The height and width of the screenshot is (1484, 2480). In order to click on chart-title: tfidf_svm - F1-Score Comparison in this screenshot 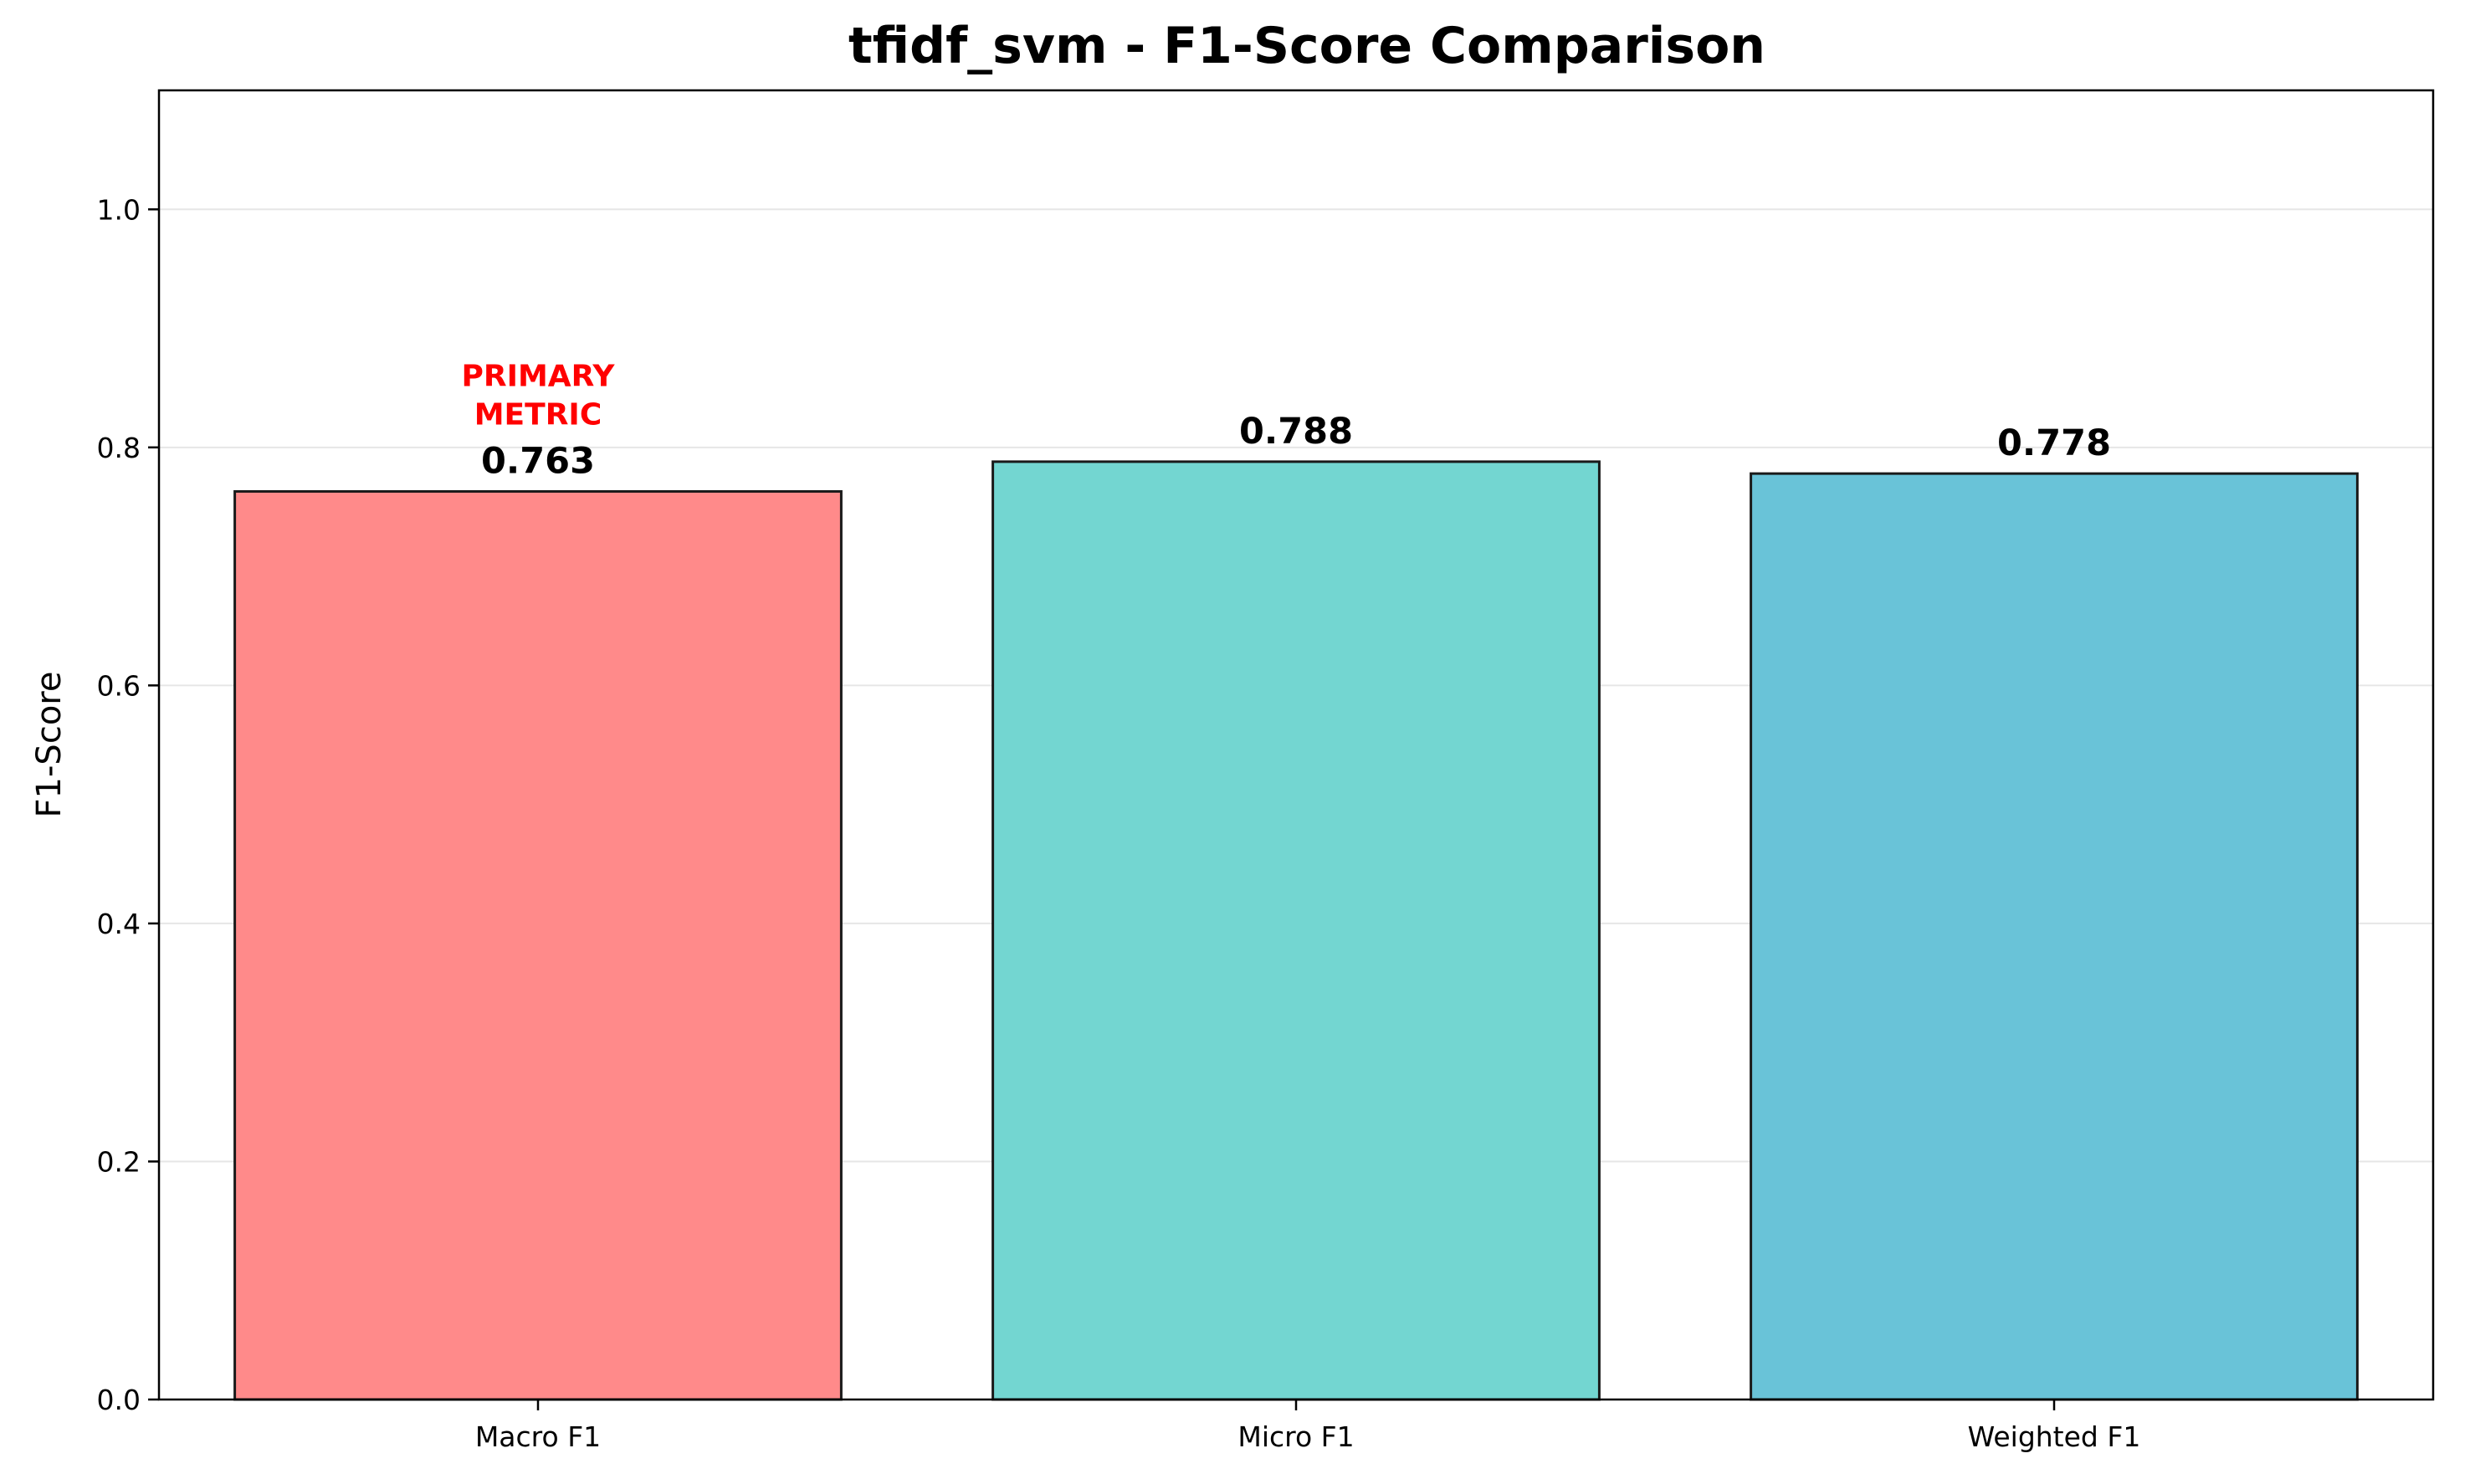, I will do `click(1306, 46)`.